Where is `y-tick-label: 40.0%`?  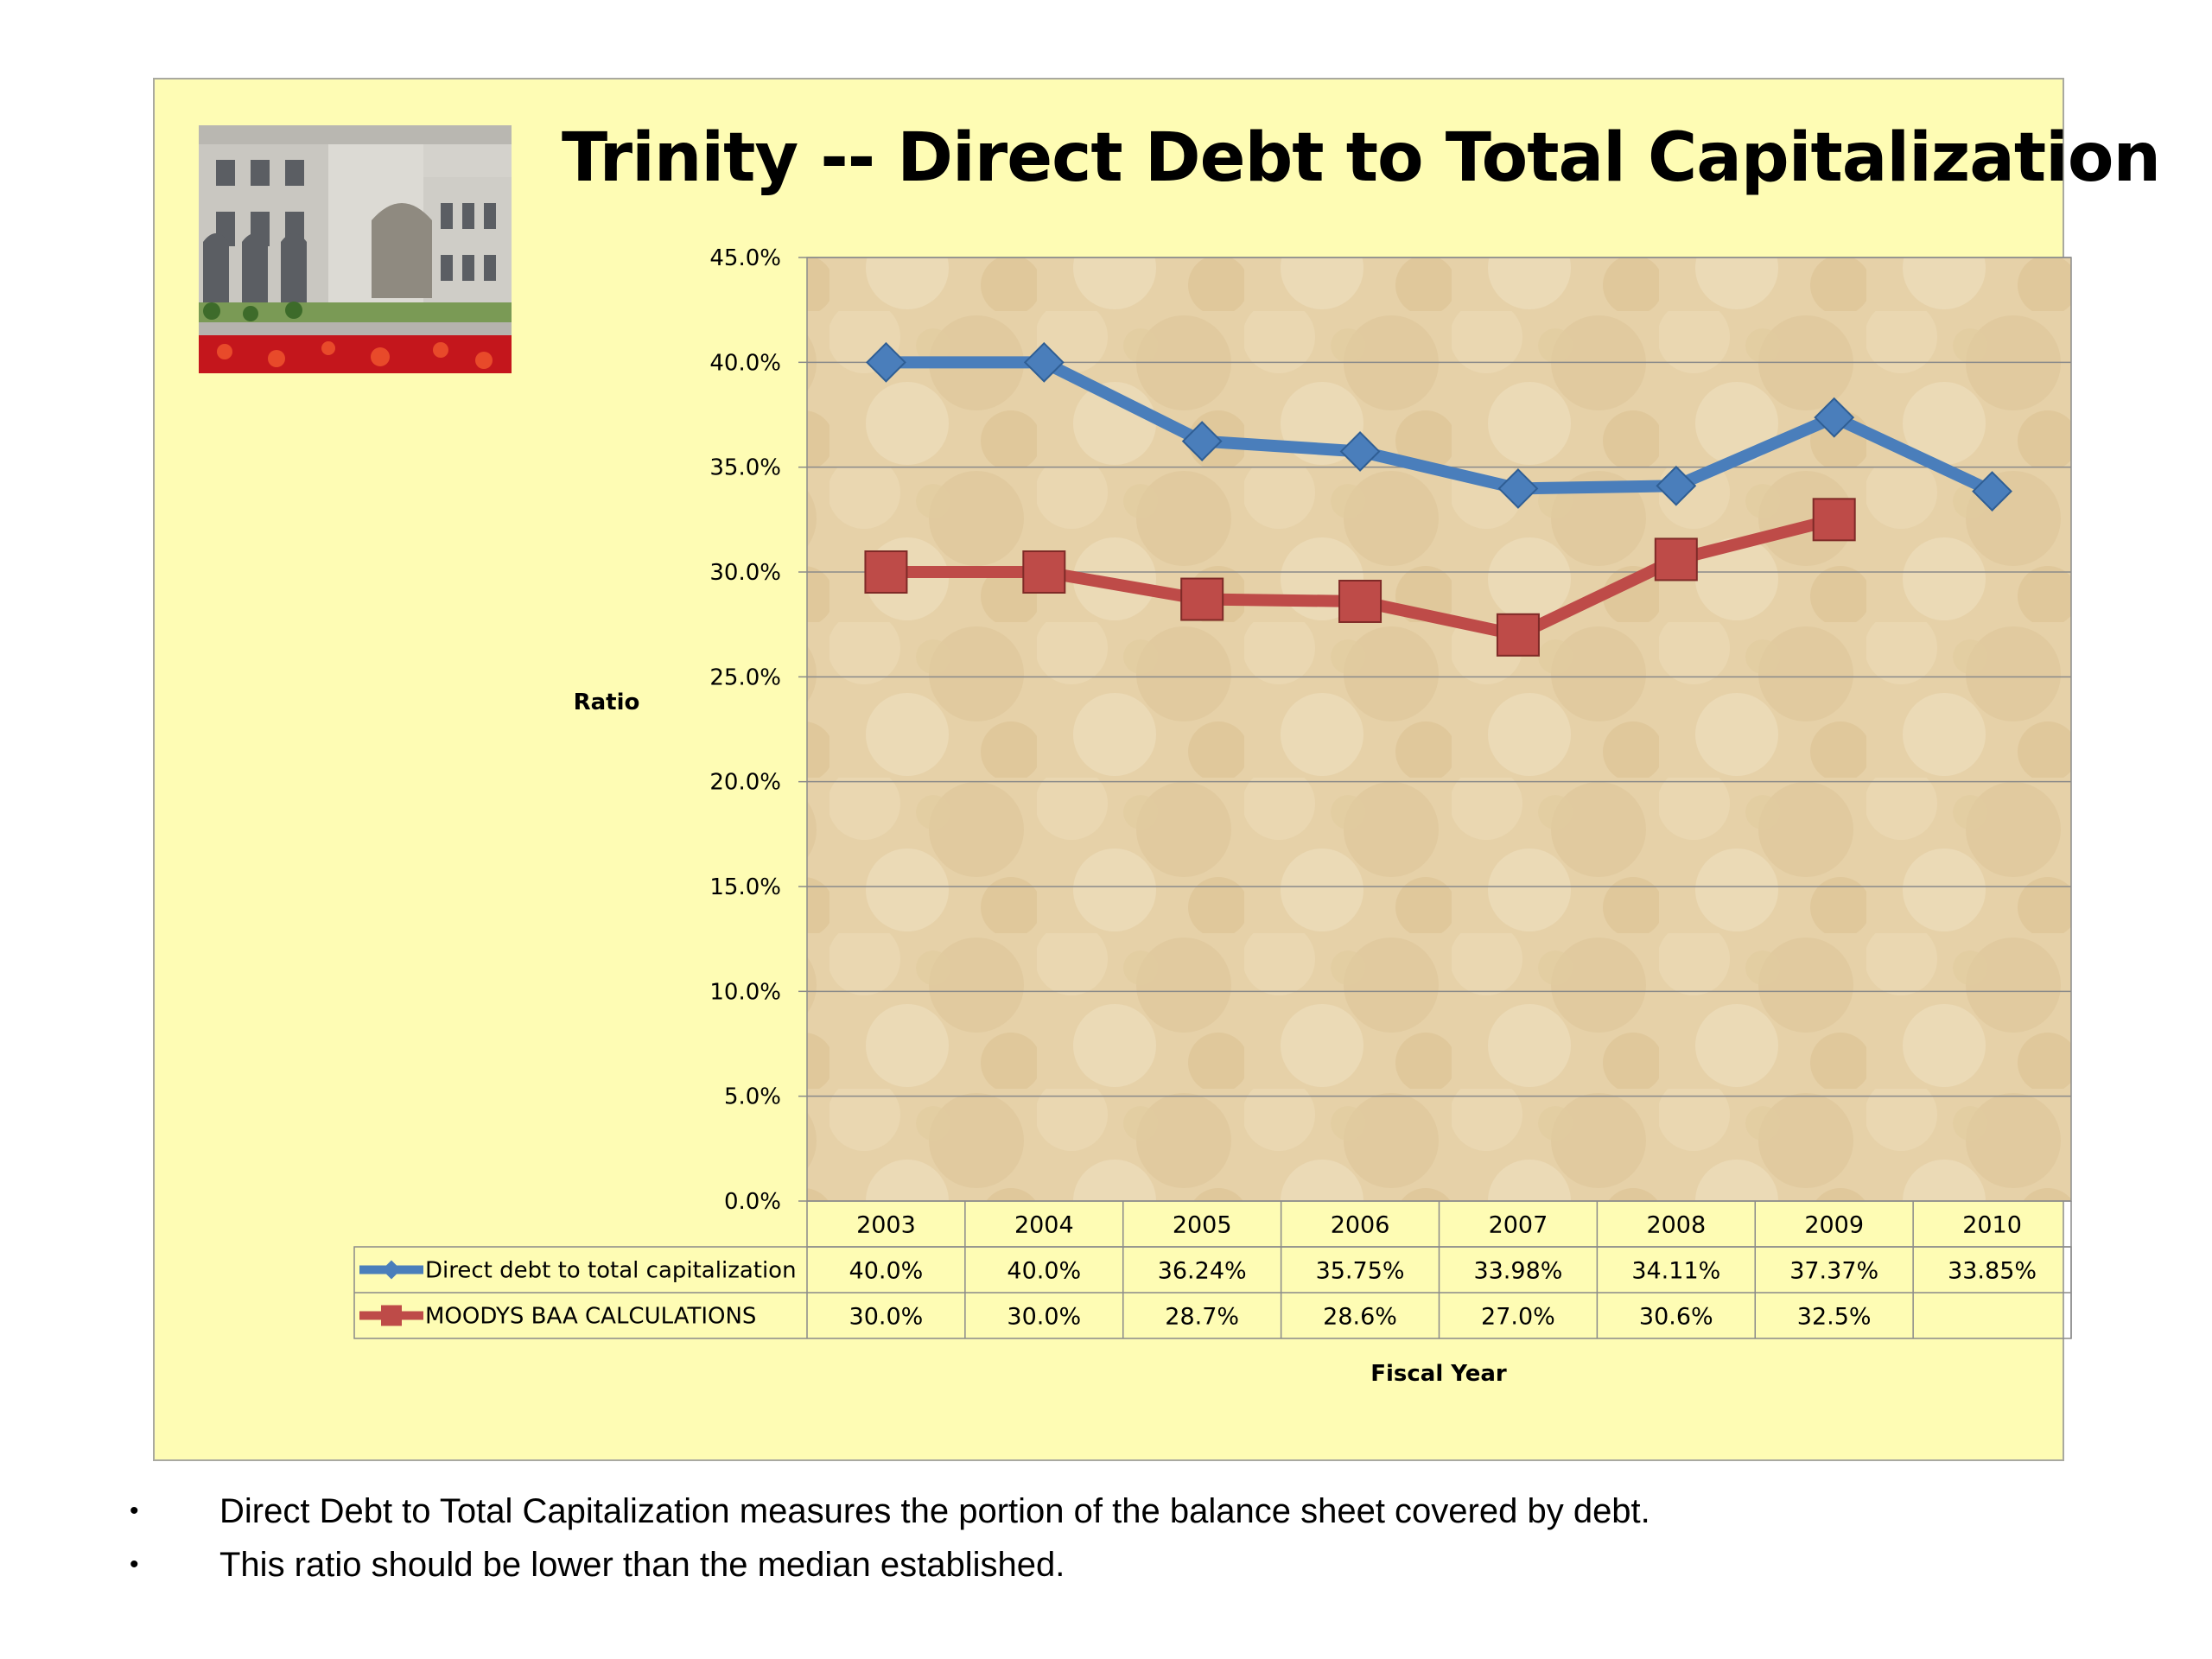
y-tick-label: 40.0% is located at coordinates (745, 363).